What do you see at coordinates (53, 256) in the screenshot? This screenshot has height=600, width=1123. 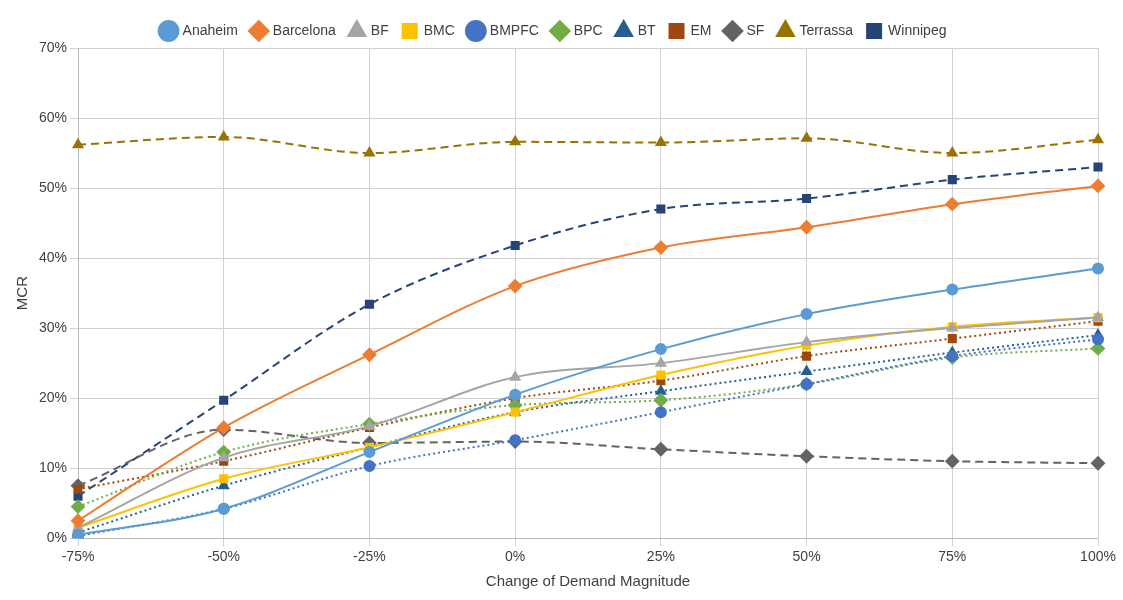 I see `y-tick-label: 40%` at bounding box center [53, 256].